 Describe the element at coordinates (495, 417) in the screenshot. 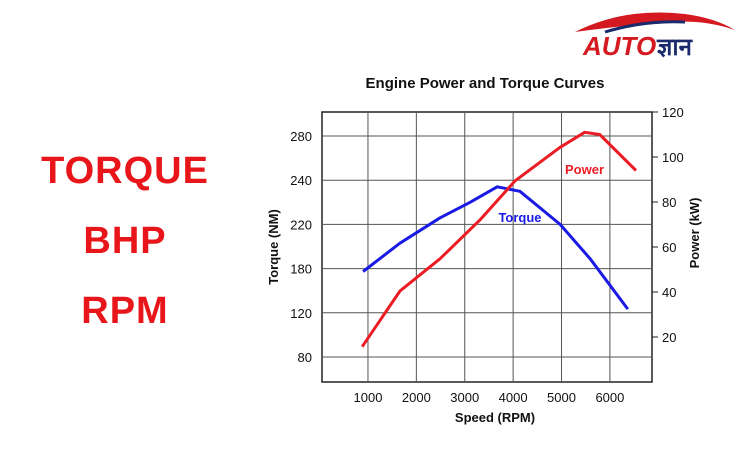

I see `x-axis-label: Speed (RPM)` at that location.